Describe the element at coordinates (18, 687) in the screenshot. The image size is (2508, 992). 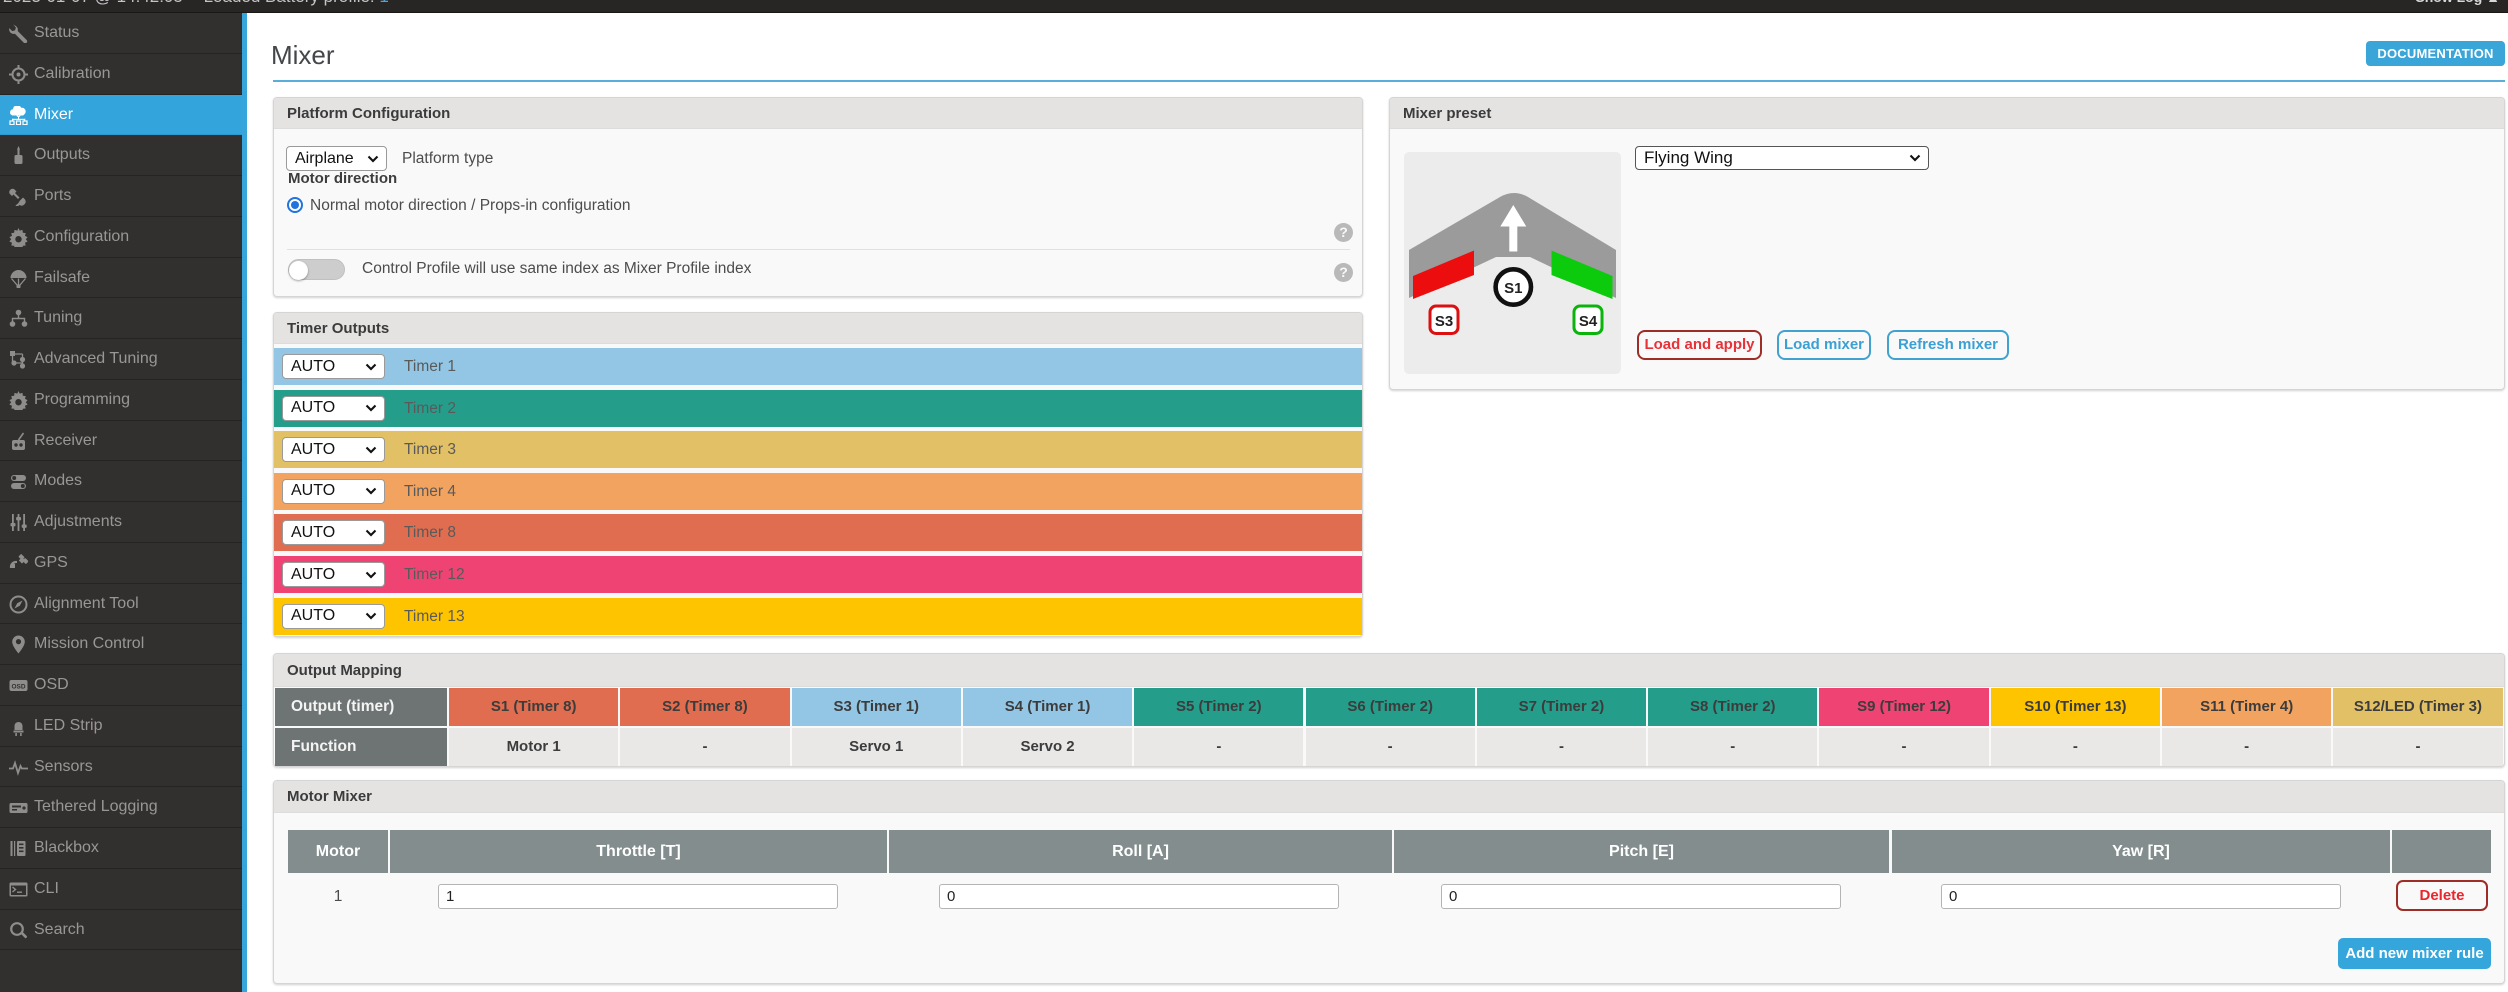
I see `svg-text: OSD` at that location.